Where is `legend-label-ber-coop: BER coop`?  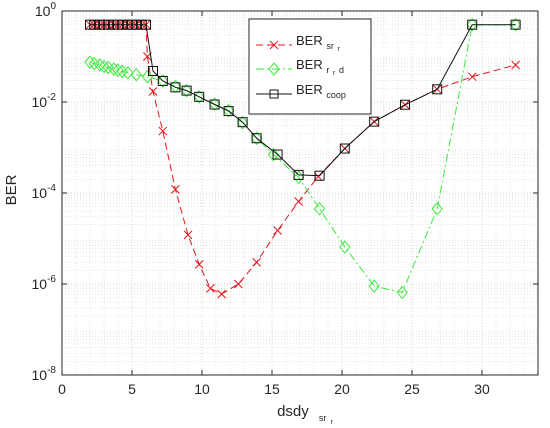 legend-label-ber-coop: BER coop is located at coordinates (321, 91).